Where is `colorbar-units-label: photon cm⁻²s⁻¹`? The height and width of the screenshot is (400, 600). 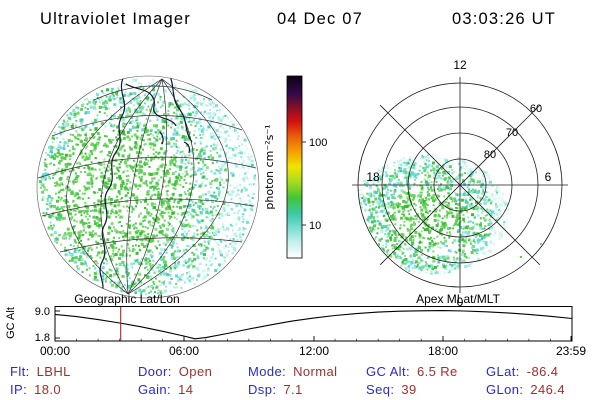 colorbar-units-label: photon cm⁻²s⁻¹ is located at coordinates (269, 166).